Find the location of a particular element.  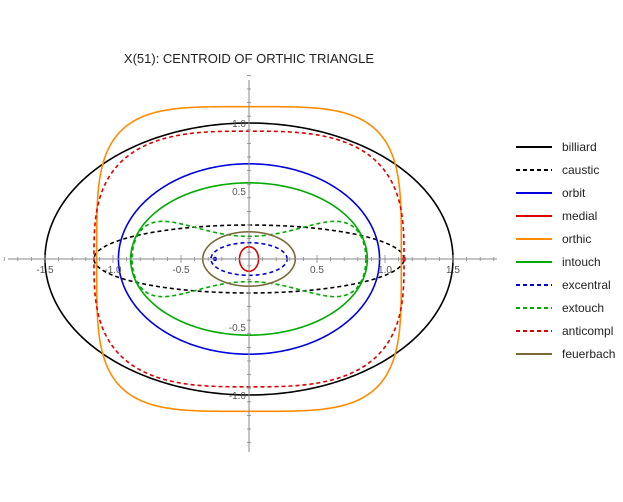

legend-item-intouch: intouch is located at coordinates (558, 262).